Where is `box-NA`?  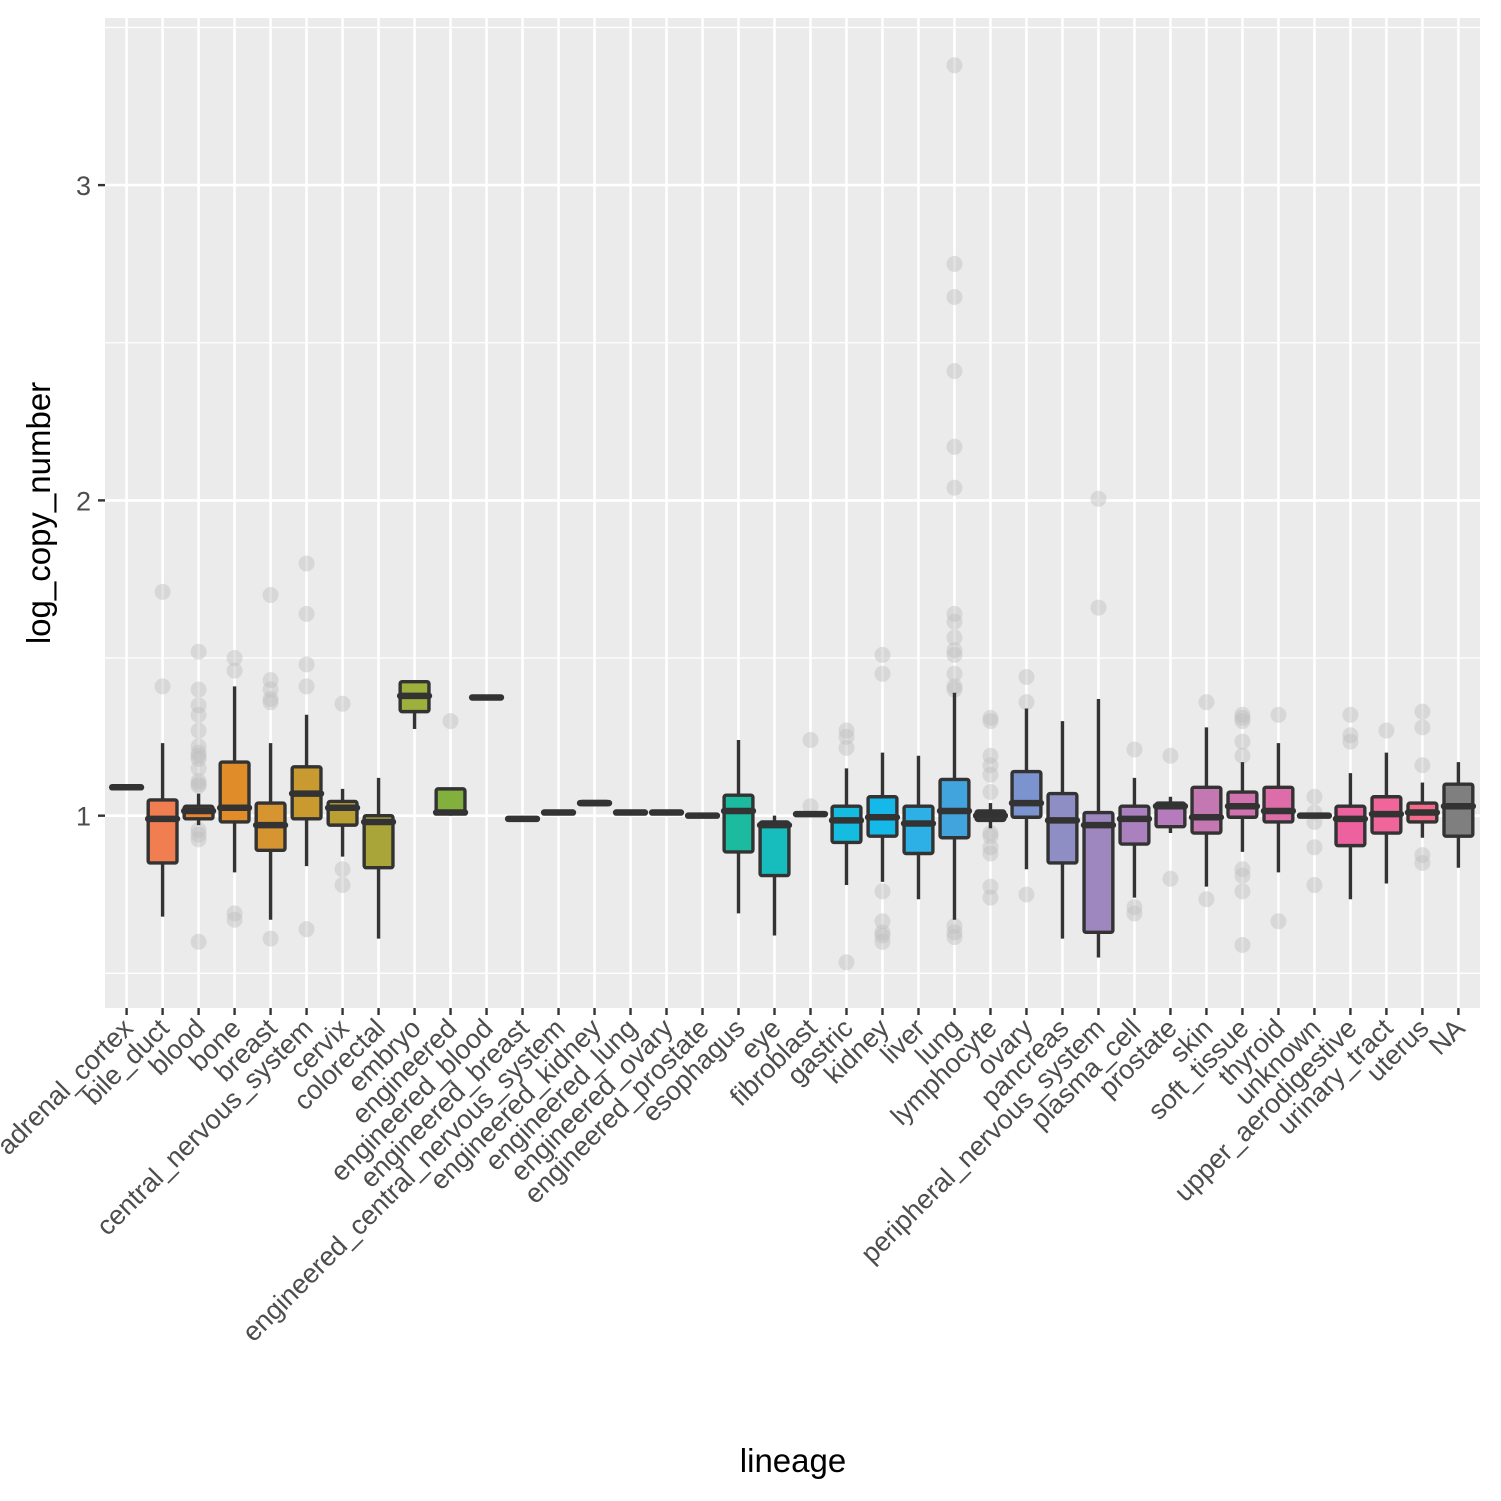 box-NA is located at coordinates (1458, 815).